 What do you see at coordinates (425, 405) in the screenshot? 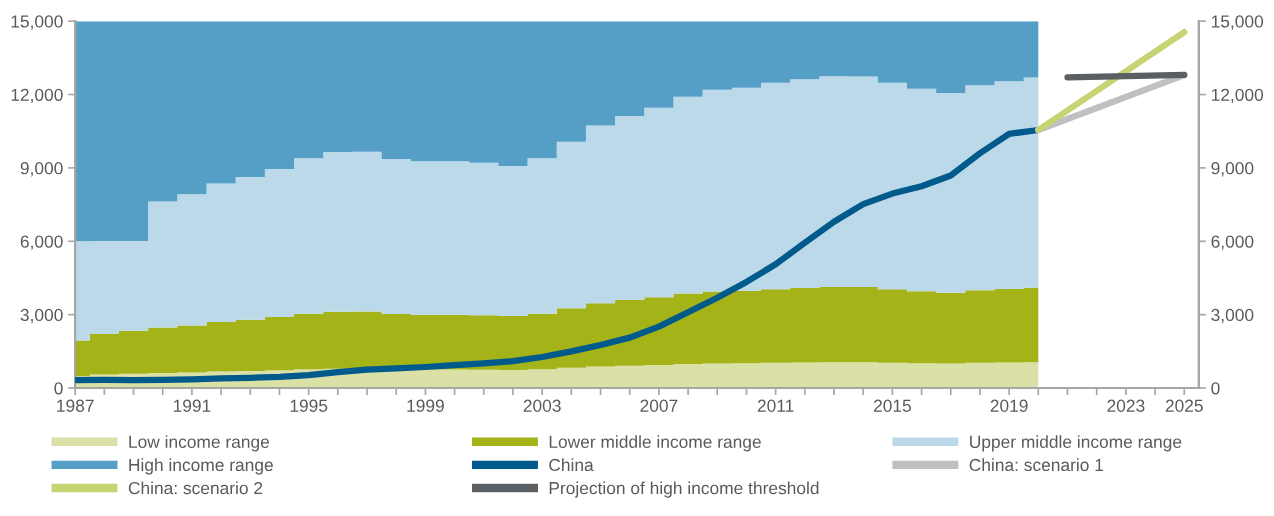
I see `x-tick-label: 1999` at bounding box center [425, 405].